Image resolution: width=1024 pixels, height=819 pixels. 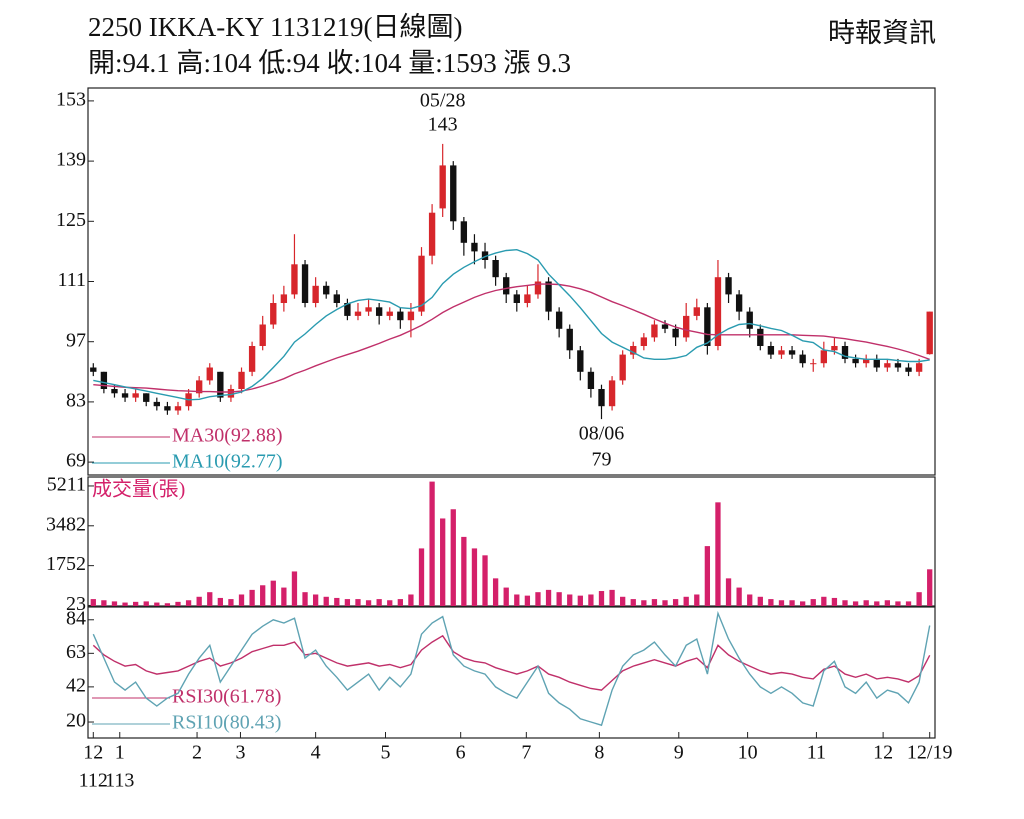 What do you see at coordinates (119, 781) in the screenshot?
I see `year-label: 113` at bounding box center [119, 781].